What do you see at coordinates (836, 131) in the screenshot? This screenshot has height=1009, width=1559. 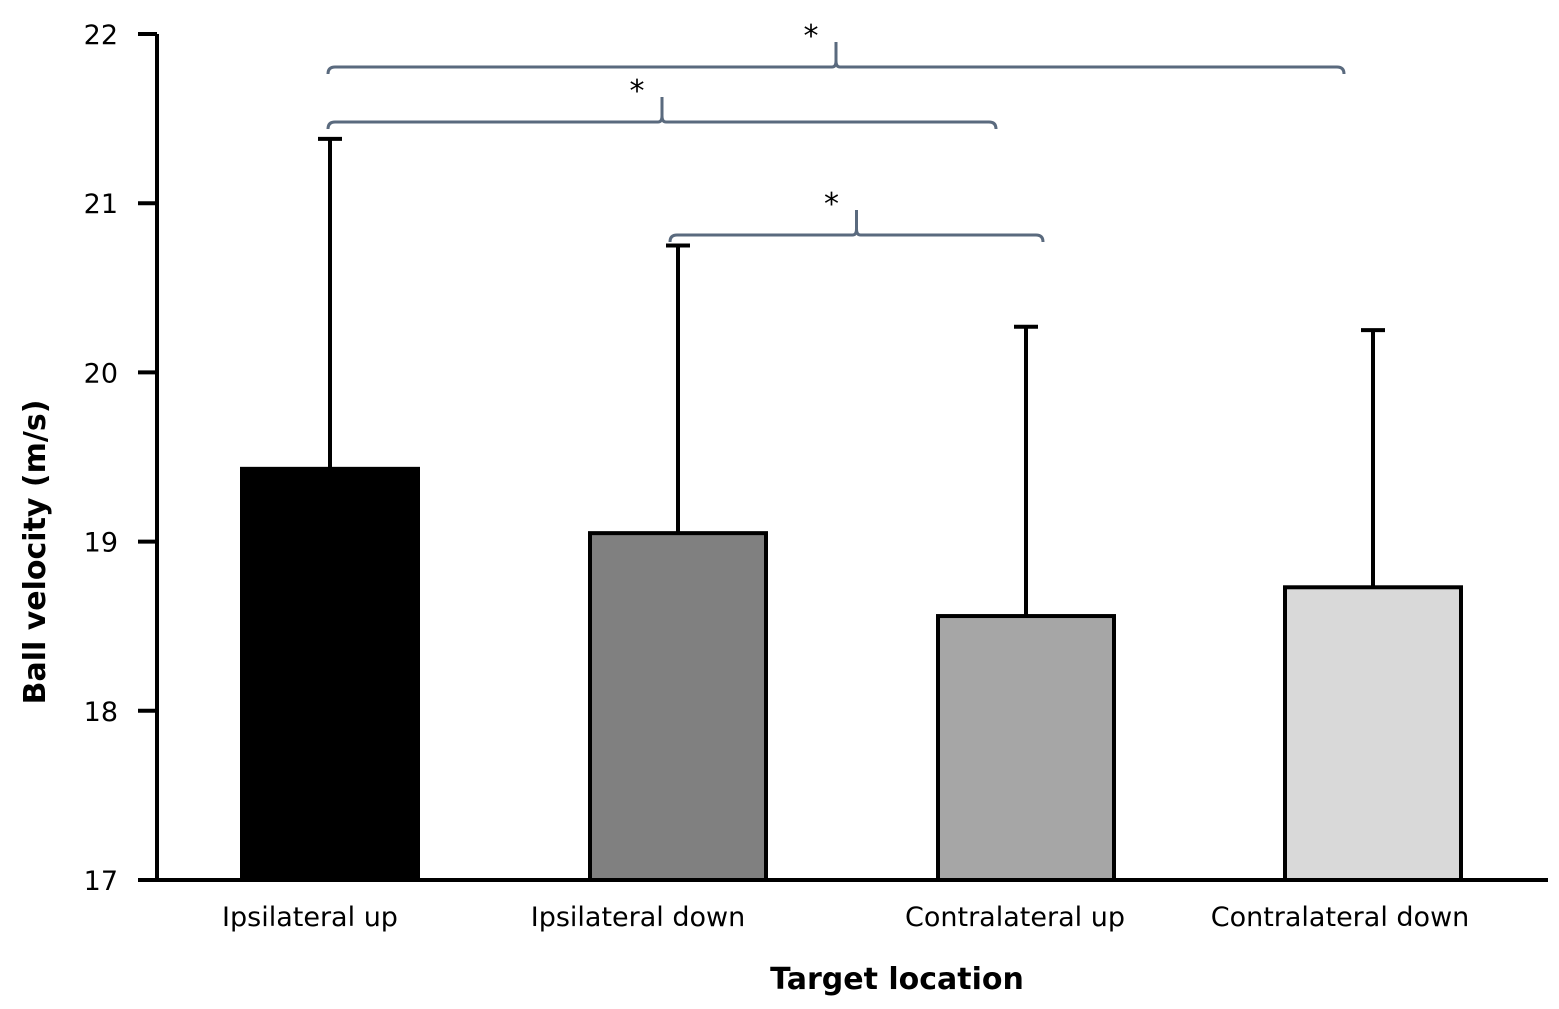 I see `significance-brackets: * * *` at bounding box center [836, 131].